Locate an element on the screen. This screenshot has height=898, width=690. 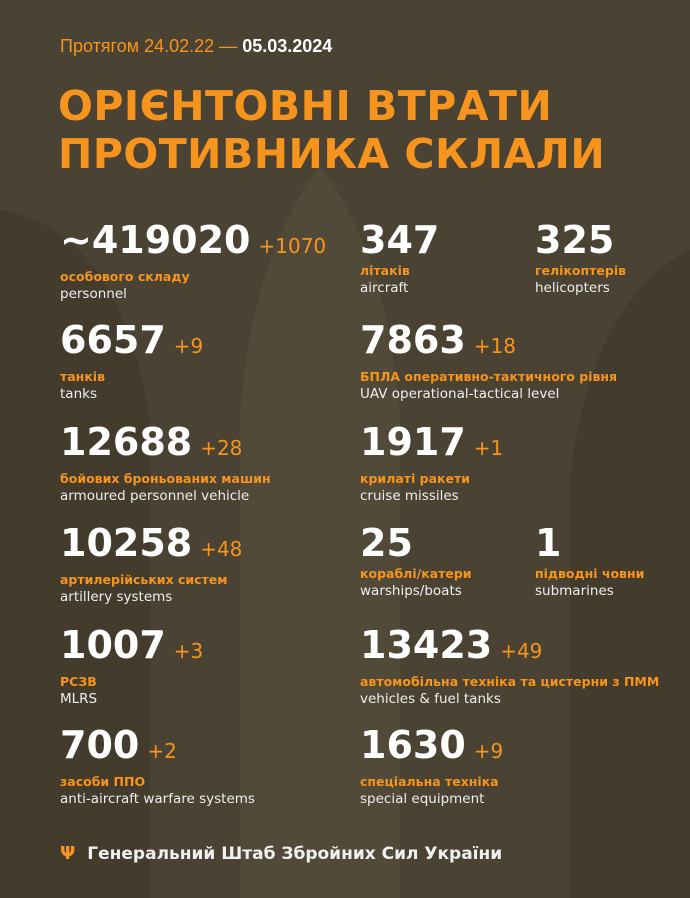
stat-value: 10258 +48 is located at coordinates (151, 543).